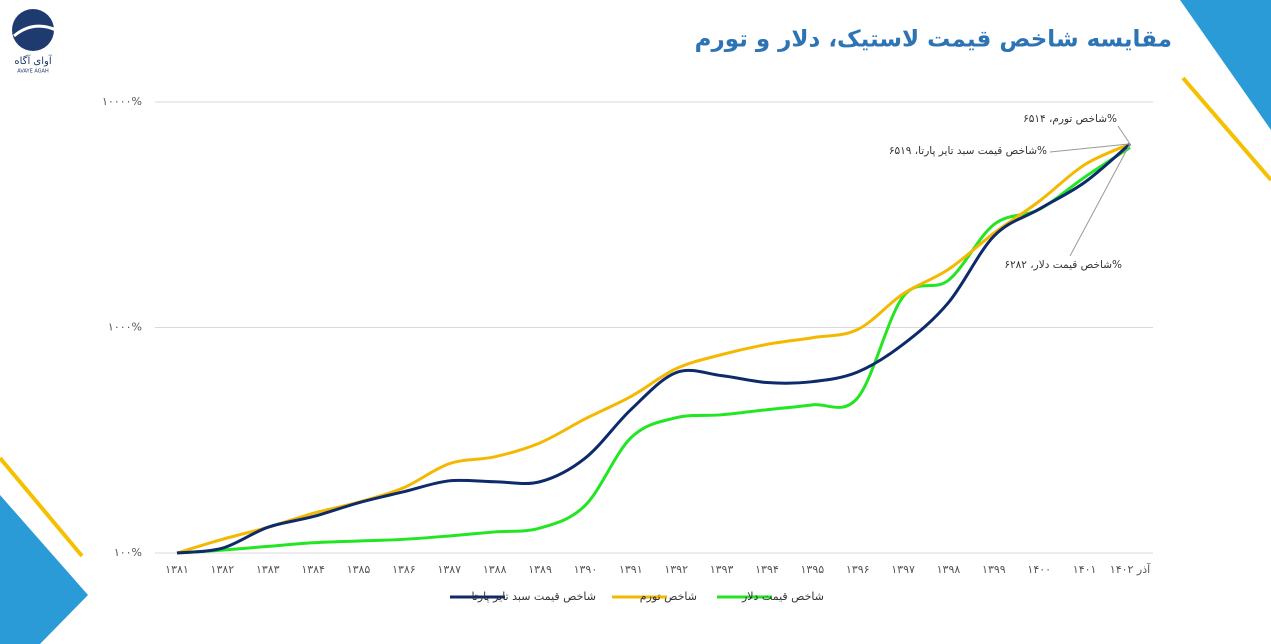  I want to click on x-tick-label: ۱۳۹۷, so click(903, 569).